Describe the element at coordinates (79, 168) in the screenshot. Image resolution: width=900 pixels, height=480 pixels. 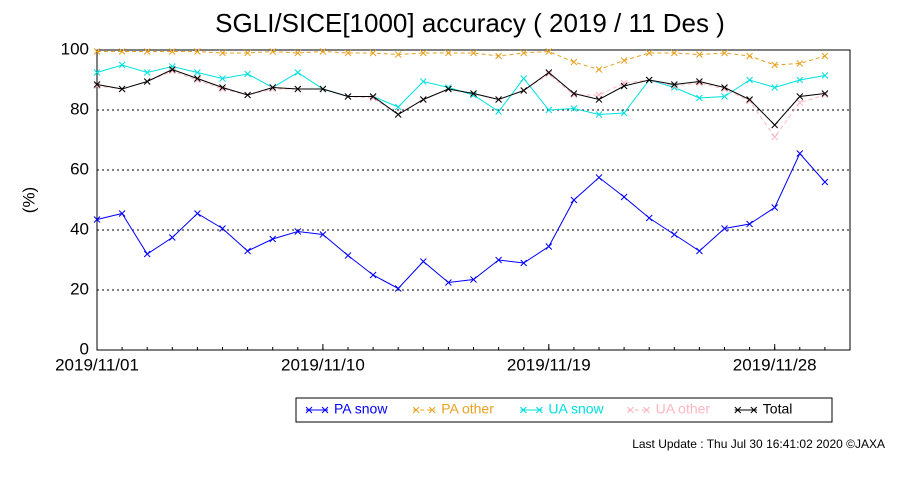
I see `y-tick-label: 60` at that location.